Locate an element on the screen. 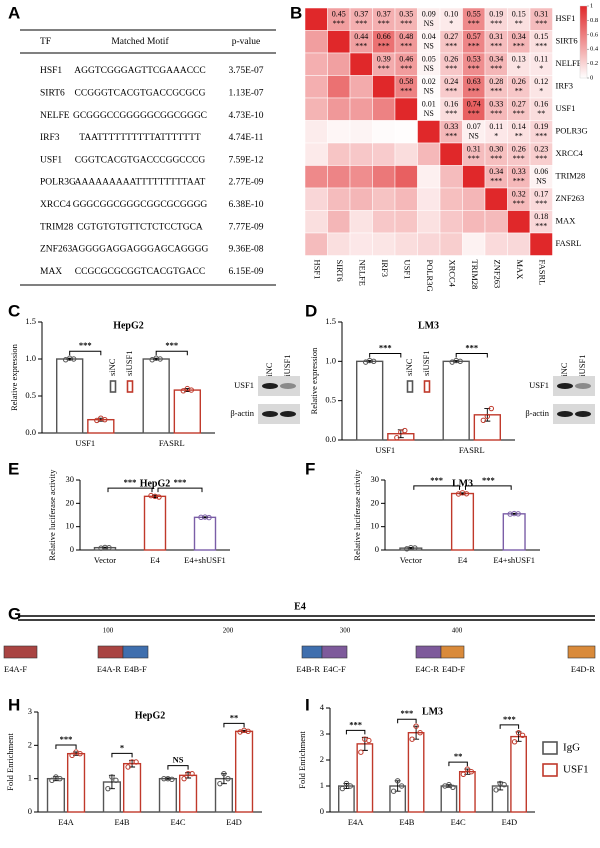 Image resolution: width=600 pixels, height=848 pixels. cell-significance: NS is located at coordinates (429, 113).